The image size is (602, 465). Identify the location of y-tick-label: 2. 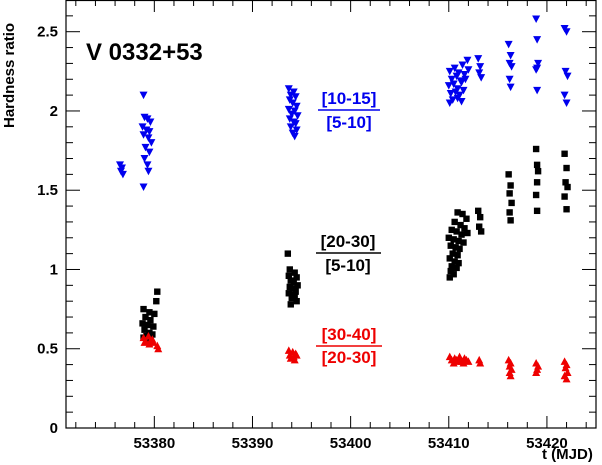
(54, 111).